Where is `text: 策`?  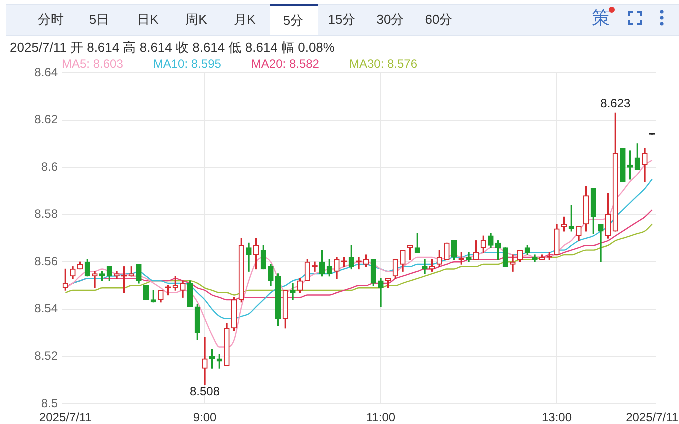 text: 策 is located at coordinates (601, 18).